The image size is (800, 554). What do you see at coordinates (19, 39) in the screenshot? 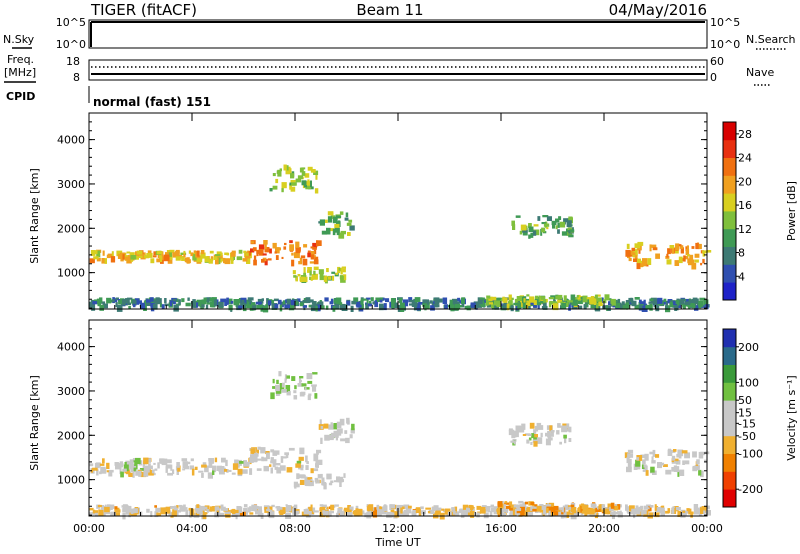
I see `nsky-label: N.Sky` at bounding box center [19, 39].